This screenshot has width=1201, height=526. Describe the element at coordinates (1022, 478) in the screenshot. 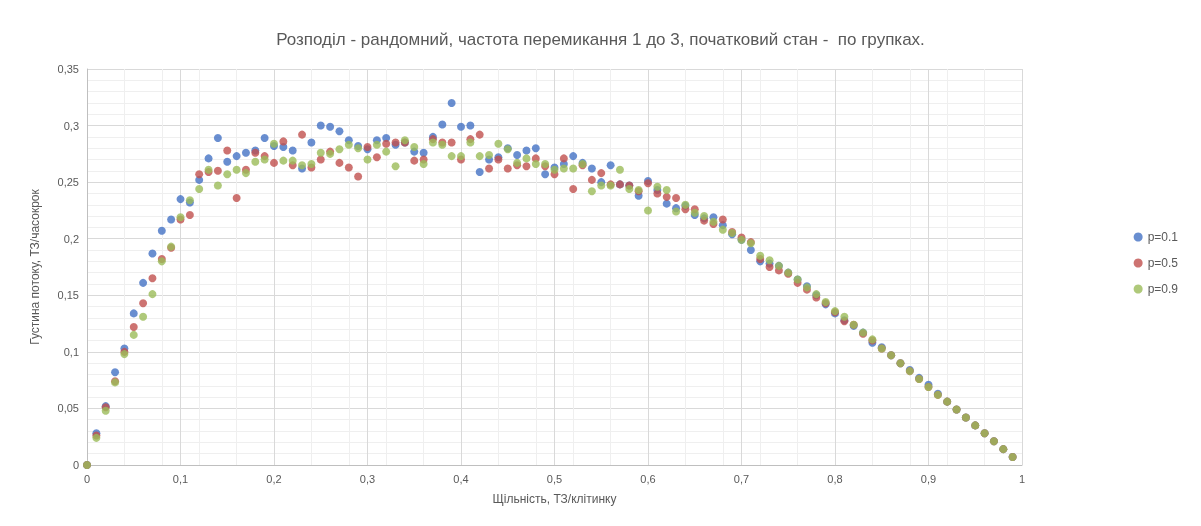

I see `x-tick-label: 1` at that location.